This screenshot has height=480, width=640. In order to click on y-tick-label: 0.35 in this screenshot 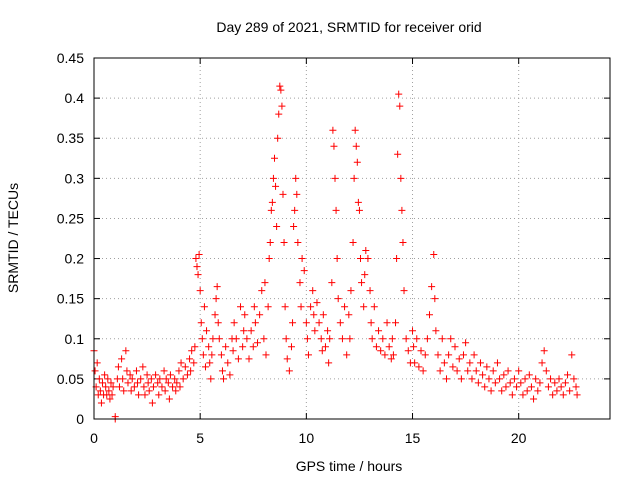, I will do `click(70, 138)`.